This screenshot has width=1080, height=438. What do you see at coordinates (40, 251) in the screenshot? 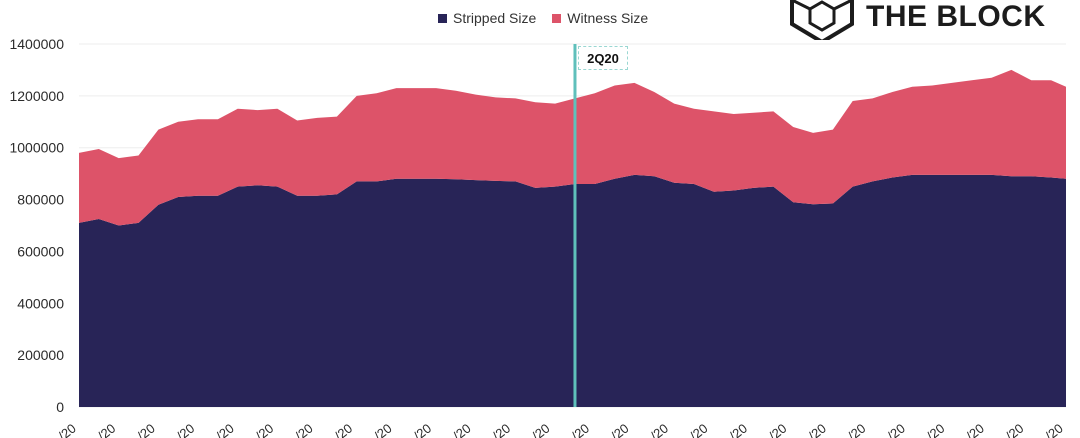
I see `y-tick-label-3: 600000` at bounding box center [40, 251].